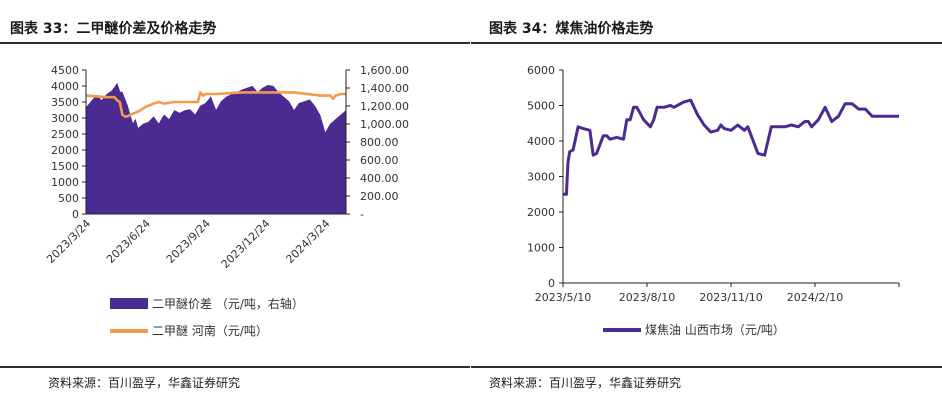 This screenshot has height=402, width=942. I want to click on legend-spread-swatch, so click(129, 303).